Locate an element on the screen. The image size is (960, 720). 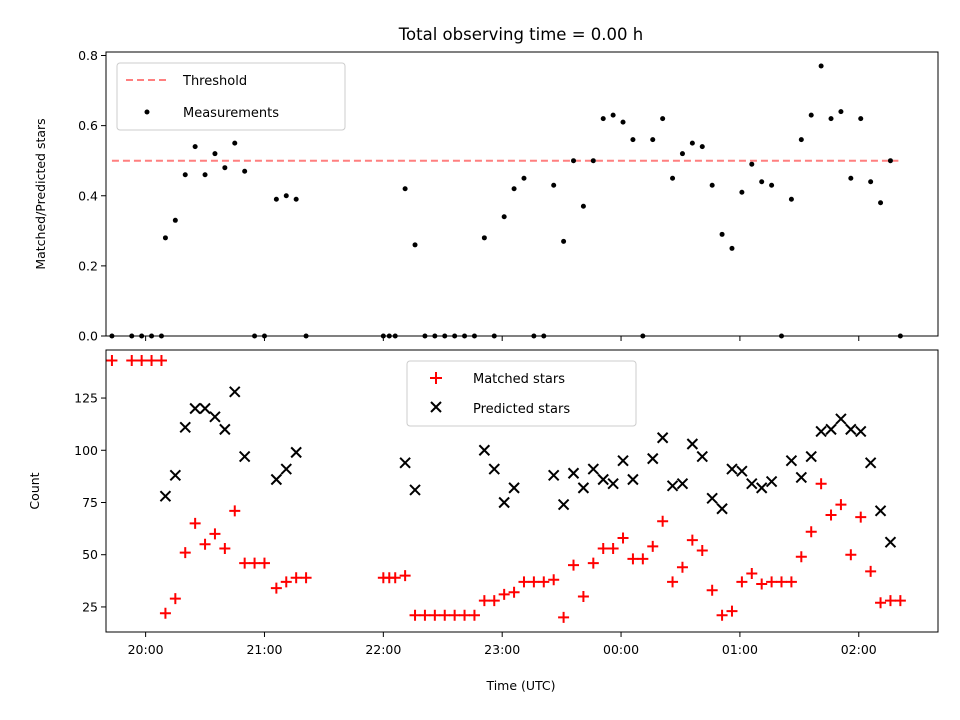
predicted-legend-swatch is located at coordinates (436, 407).